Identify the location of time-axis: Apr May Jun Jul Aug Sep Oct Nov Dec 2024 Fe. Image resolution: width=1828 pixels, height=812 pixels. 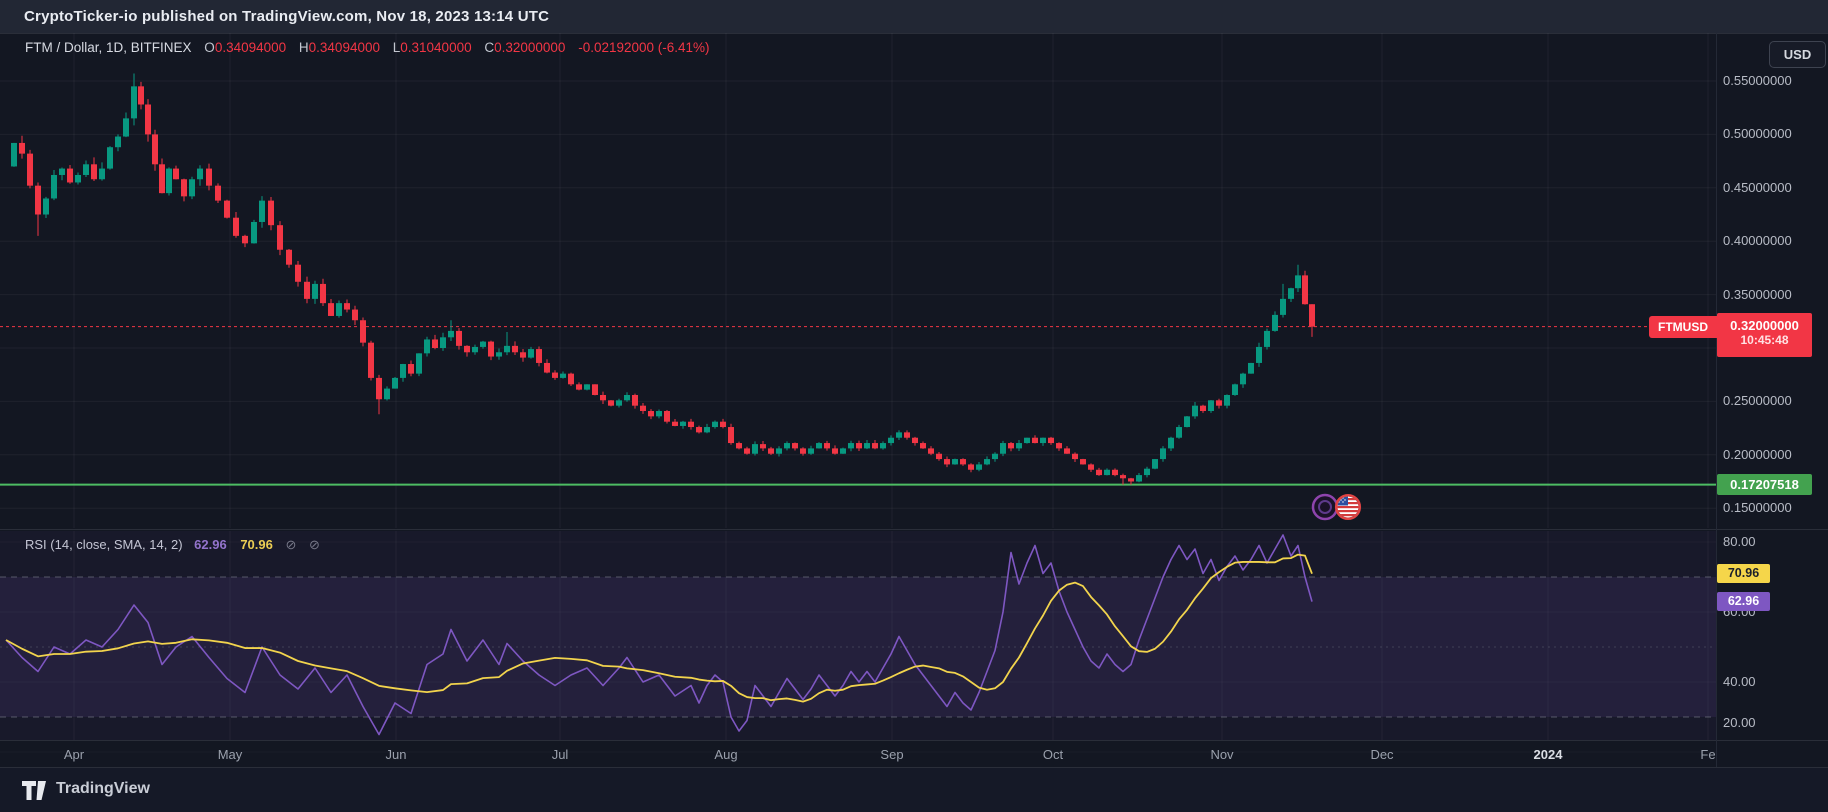
(914, 754).